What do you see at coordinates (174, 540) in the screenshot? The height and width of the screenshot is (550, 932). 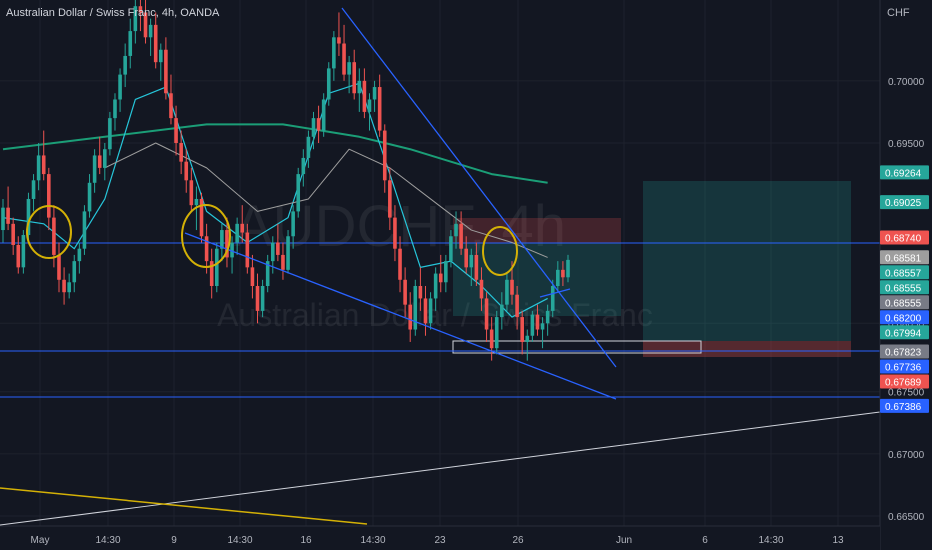 I see `time-tick-label: 9` at bounding box center [174, 540].